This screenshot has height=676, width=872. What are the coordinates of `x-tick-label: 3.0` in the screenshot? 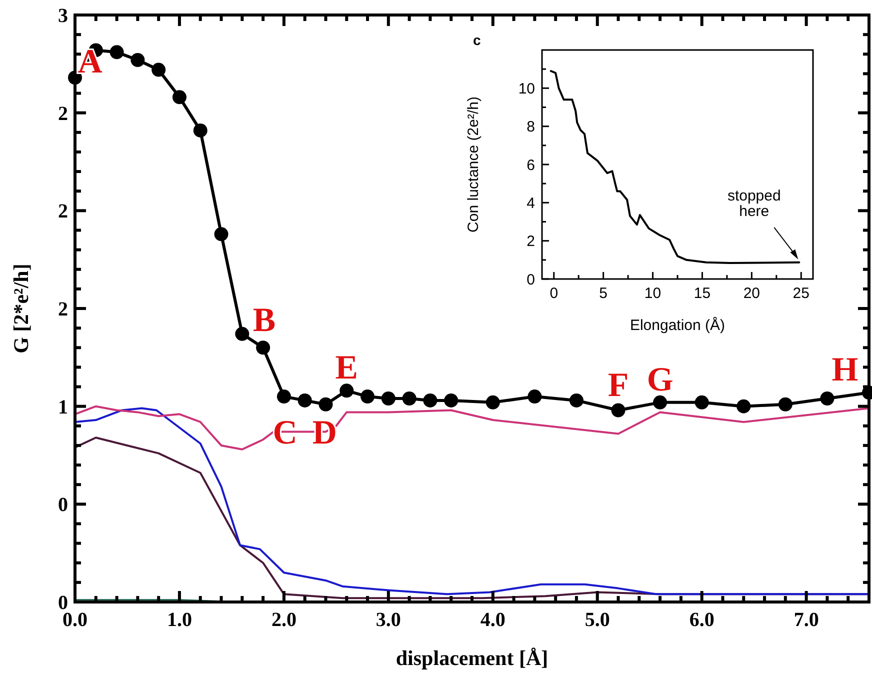 It's located at (388, 620).